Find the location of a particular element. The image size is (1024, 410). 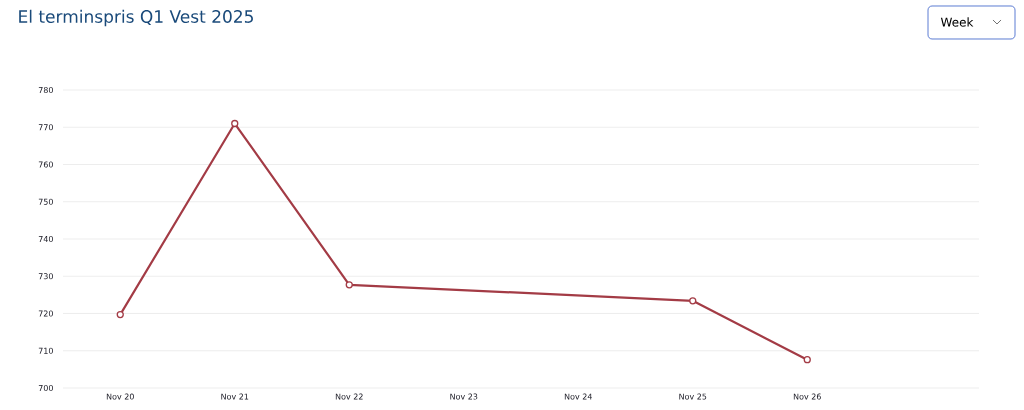

x-tick-label: Nov 23 is located at coordinates (464, 396).